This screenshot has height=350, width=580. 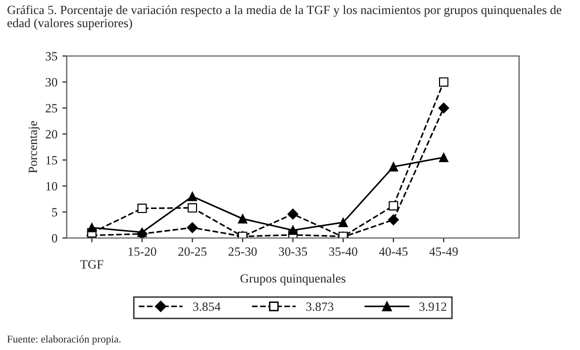 What do you see at coordinates (192, 251) in the screenshot?
I see `x-tick-label: 20-25` at bounding box center [192, 251].